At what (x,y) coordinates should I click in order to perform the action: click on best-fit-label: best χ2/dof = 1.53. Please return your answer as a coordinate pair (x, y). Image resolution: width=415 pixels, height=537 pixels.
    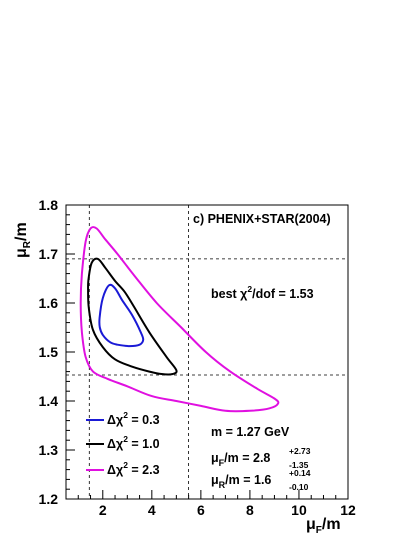
    Looking at the image, I should click on (262, 292).